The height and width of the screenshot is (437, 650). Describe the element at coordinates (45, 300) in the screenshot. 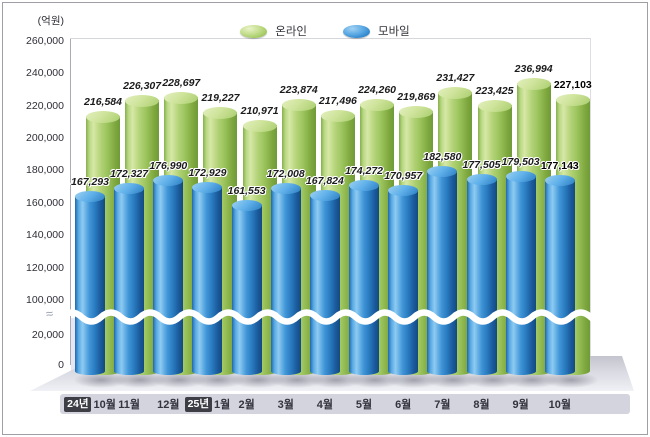

I see `y-tick-label: 100,000` at that location.